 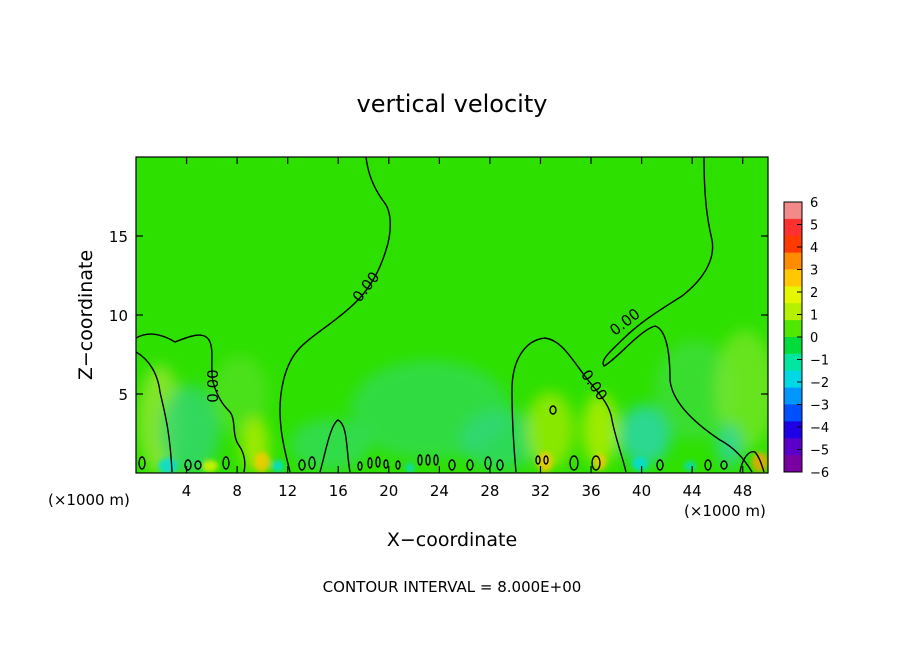 What do you see at coordinates (819, 361) in the screenshot?
I see `colorbar-label: −1` at bounding box center [819, 361].